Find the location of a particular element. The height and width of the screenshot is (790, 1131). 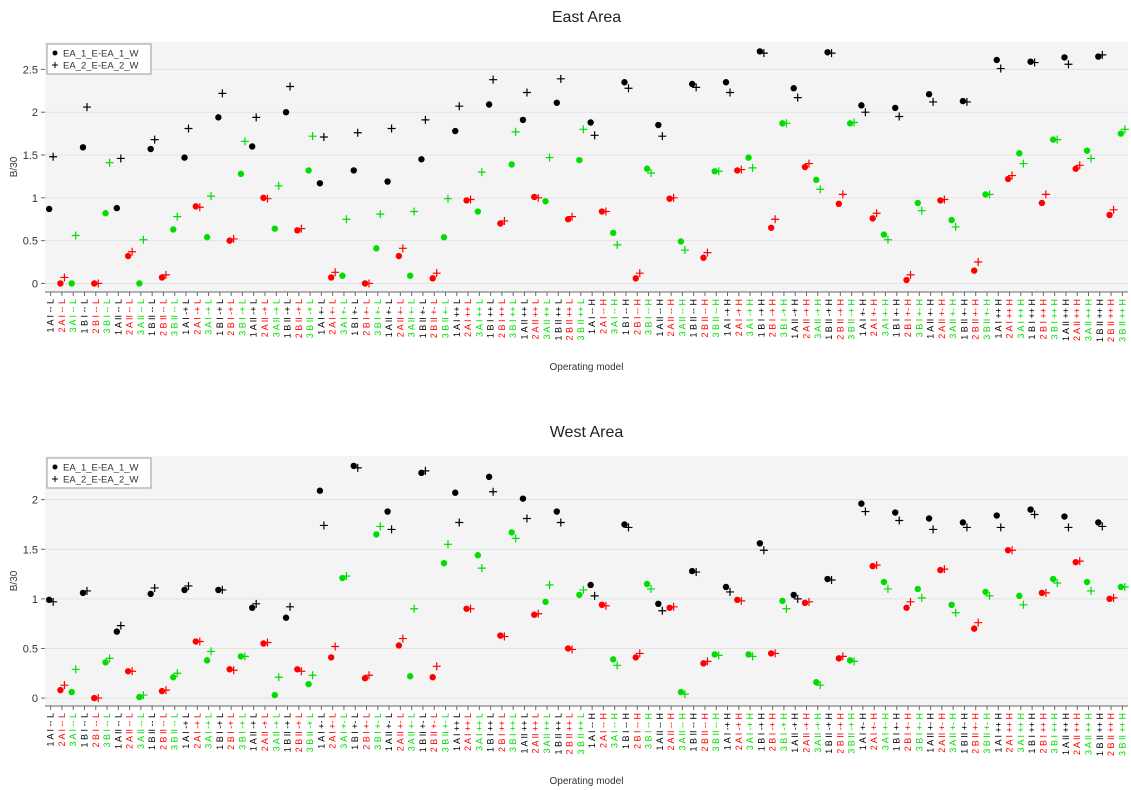

x-tick-label: 3 B II -- L is located at coordinates (175, 317).